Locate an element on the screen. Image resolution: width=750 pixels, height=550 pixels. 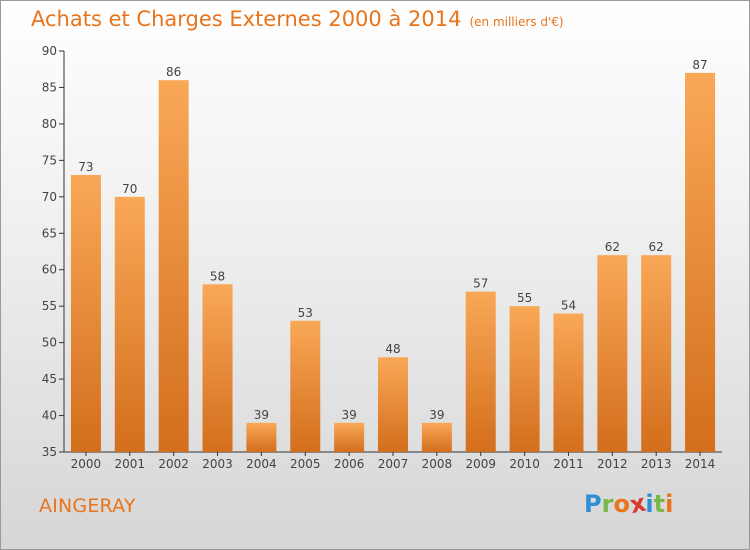
proxiti-logo: Proxiti is located at coordinates (629, 504).